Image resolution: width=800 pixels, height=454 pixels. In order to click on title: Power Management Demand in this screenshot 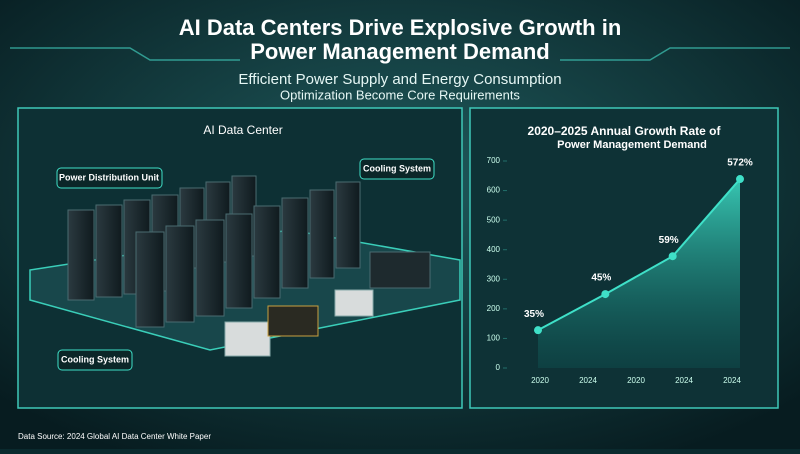, I will do `click(400, 51)`.